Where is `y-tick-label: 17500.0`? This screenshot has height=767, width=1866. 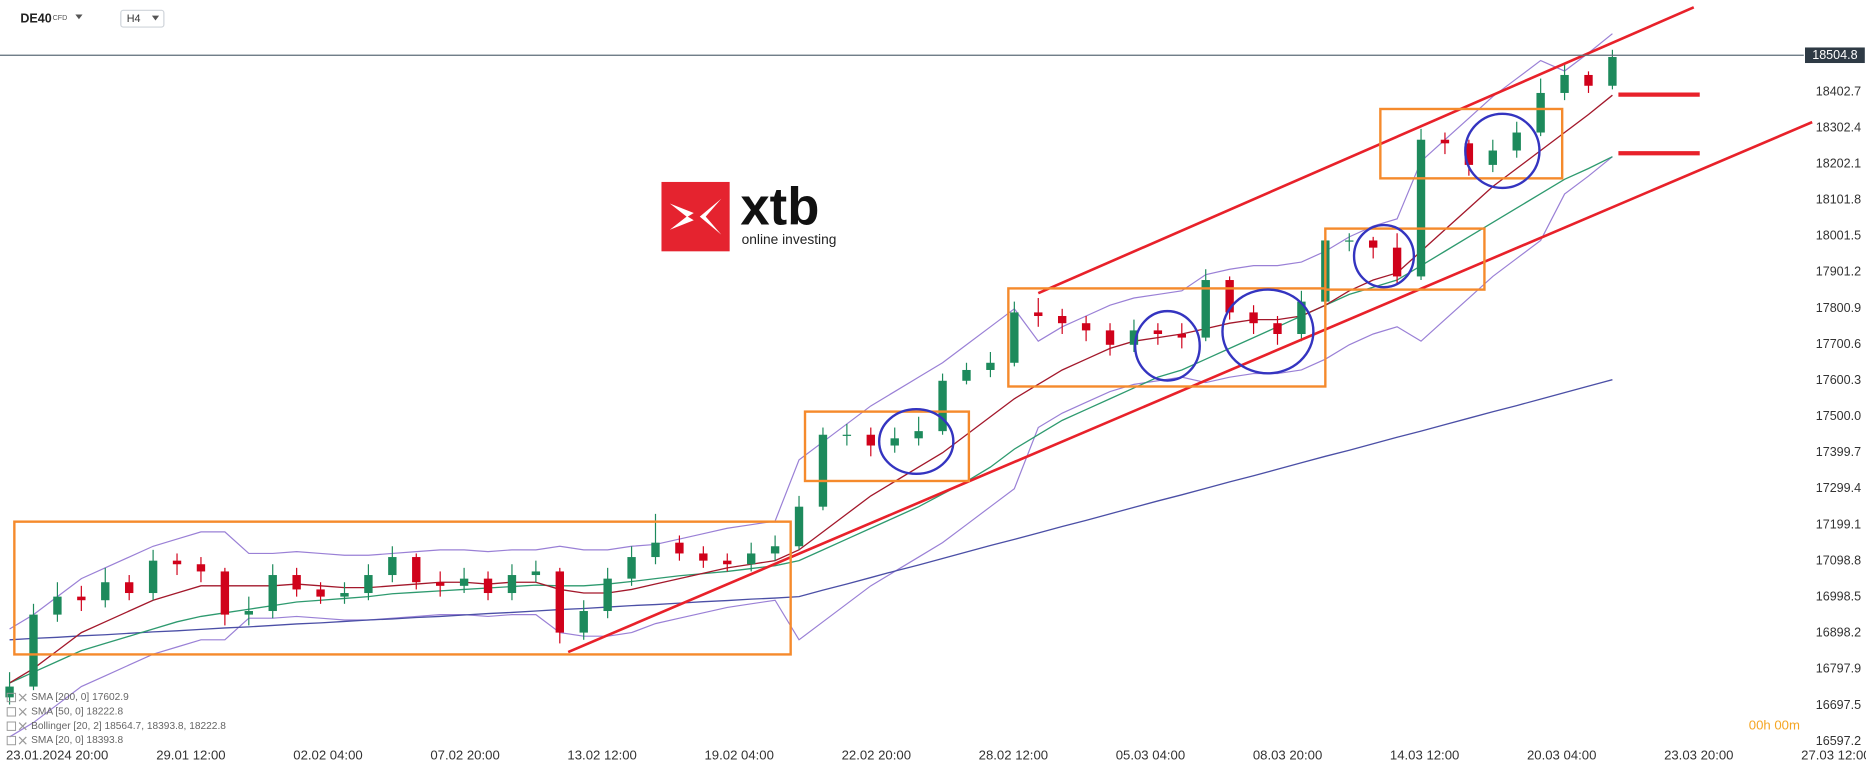 y-tick-label: 17500.0 is located at coordinates (1838, 416).